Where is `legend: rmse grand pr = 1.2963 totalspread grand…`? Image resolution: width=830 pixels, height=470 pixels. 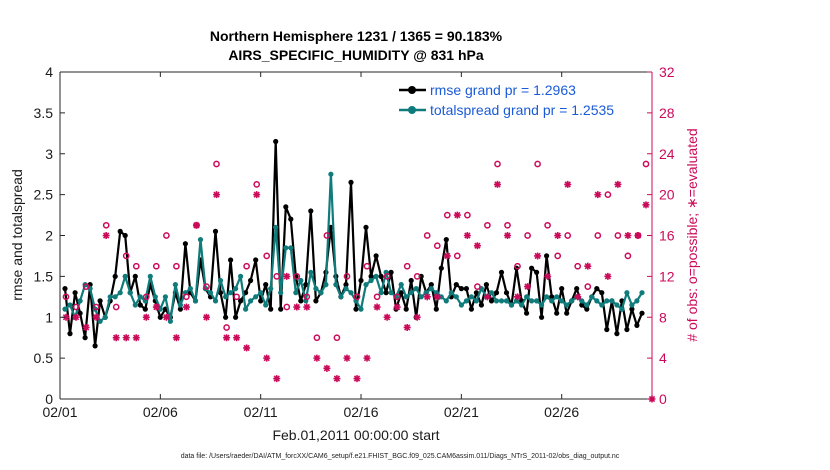 legend: rmse grand pr = 1.2963 totalspread grand… is located at coordinates (519, 100).